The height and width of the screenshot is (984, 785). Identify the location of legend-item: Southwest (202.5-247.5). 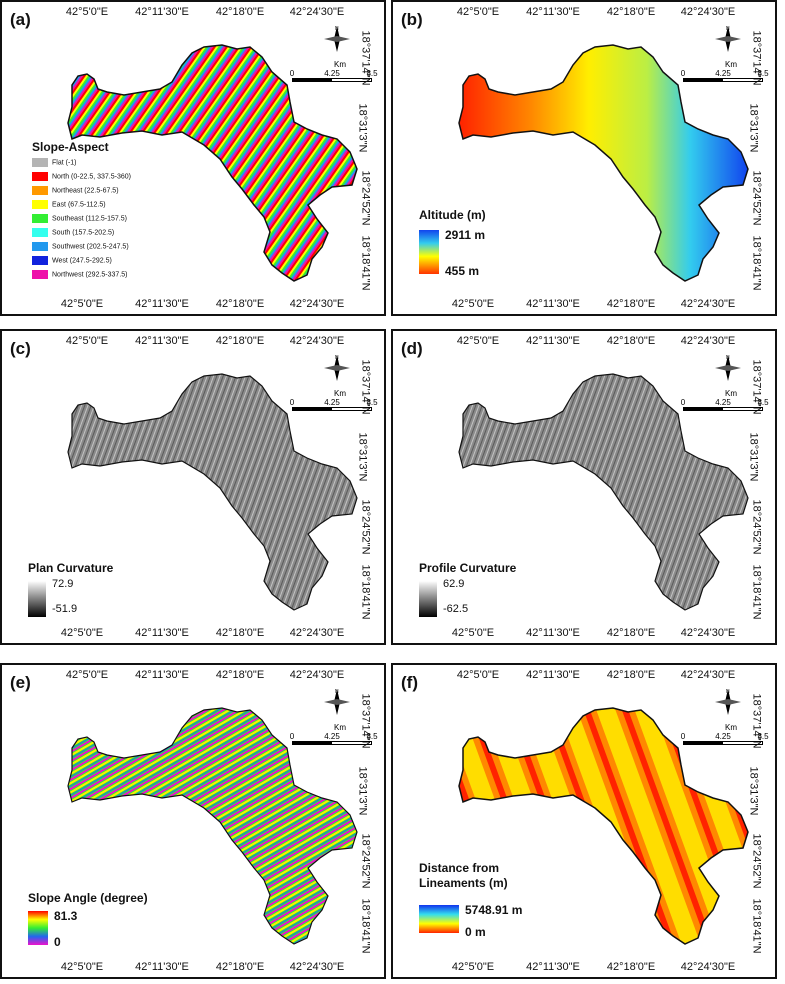
(80, 246).